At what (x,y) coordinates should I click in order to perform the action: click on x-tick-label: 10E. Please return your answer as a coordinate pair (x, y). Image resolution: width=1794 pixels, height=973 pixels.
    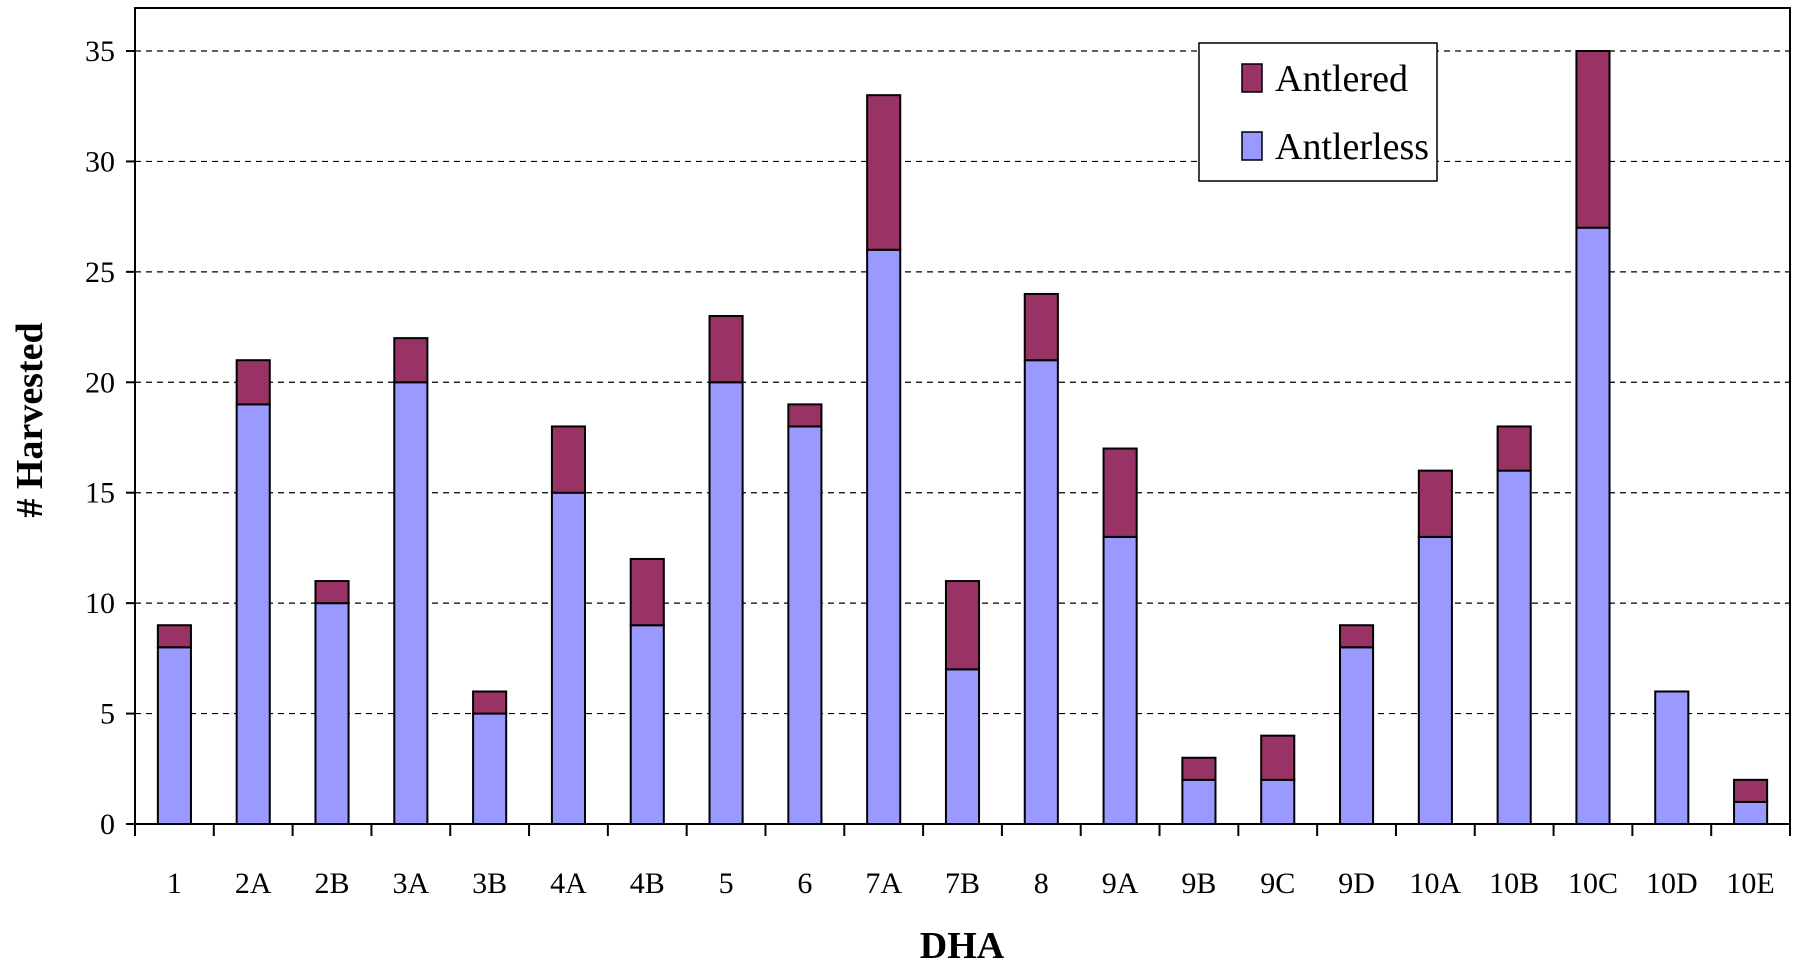
    Looking at the image, I should click on (1750, 883).